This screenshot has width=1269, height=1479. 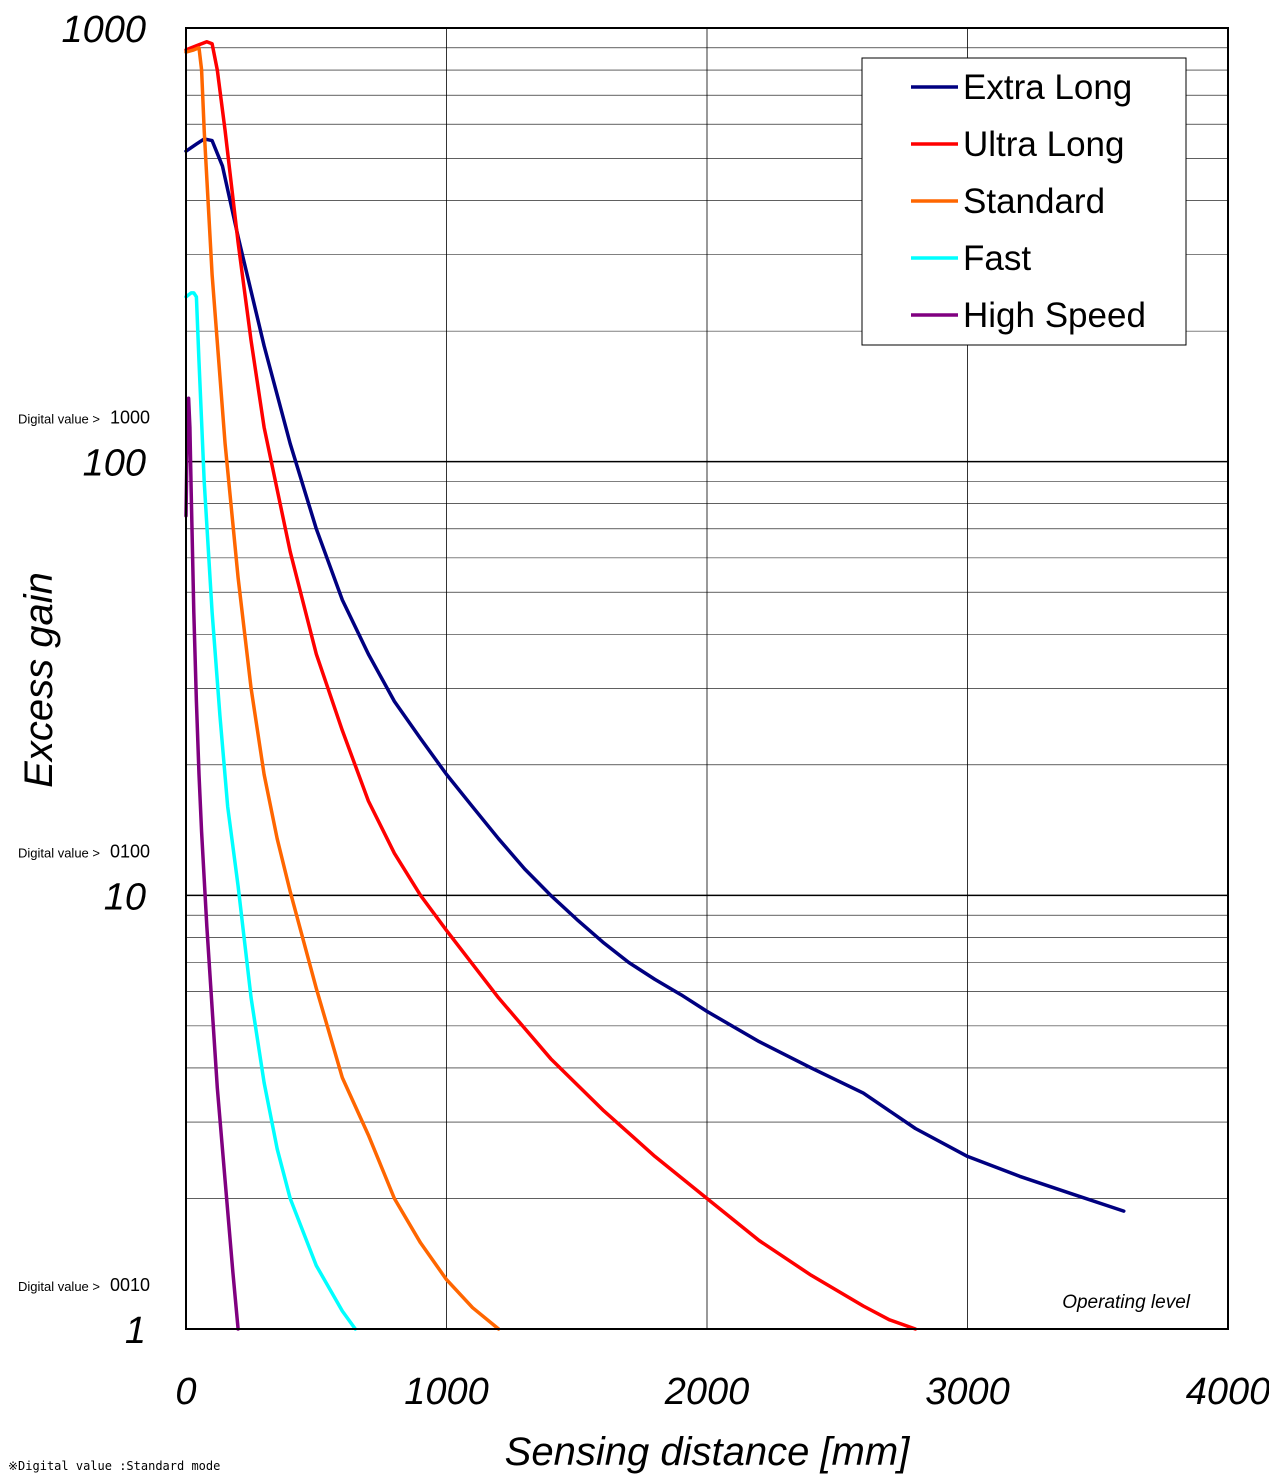 I want to click on digital-value-number: 0010, so click(x=130, y=1285).